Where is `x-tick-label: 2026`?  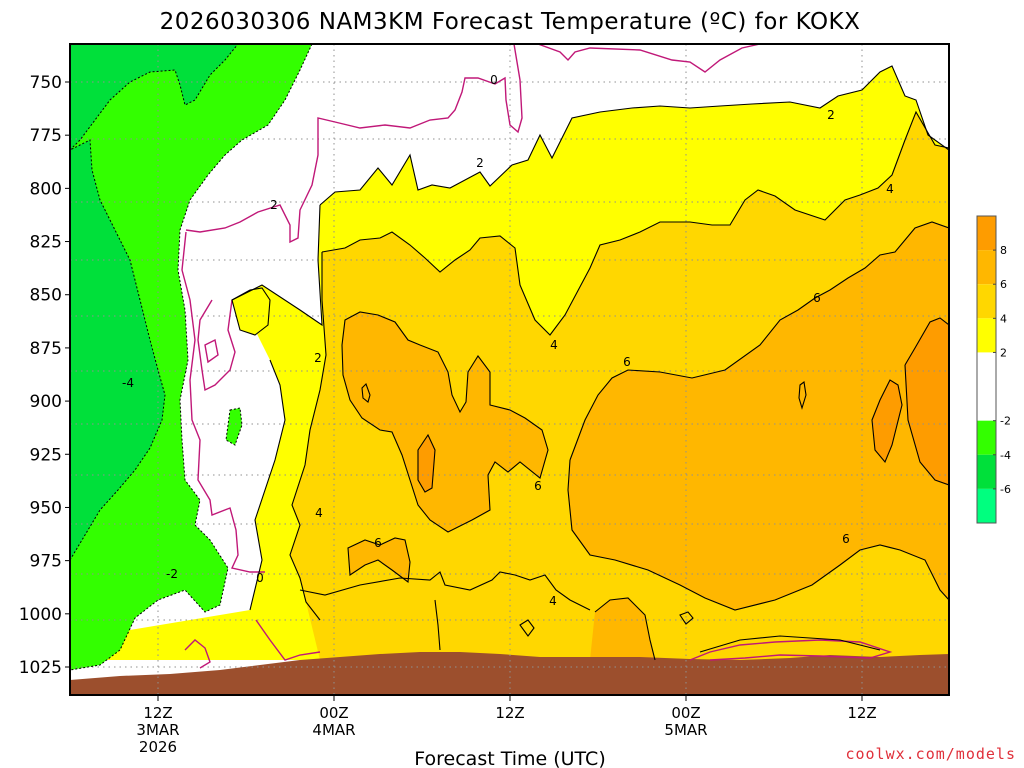
x-tick-label: 2026 is located at coordinates (158, 747).